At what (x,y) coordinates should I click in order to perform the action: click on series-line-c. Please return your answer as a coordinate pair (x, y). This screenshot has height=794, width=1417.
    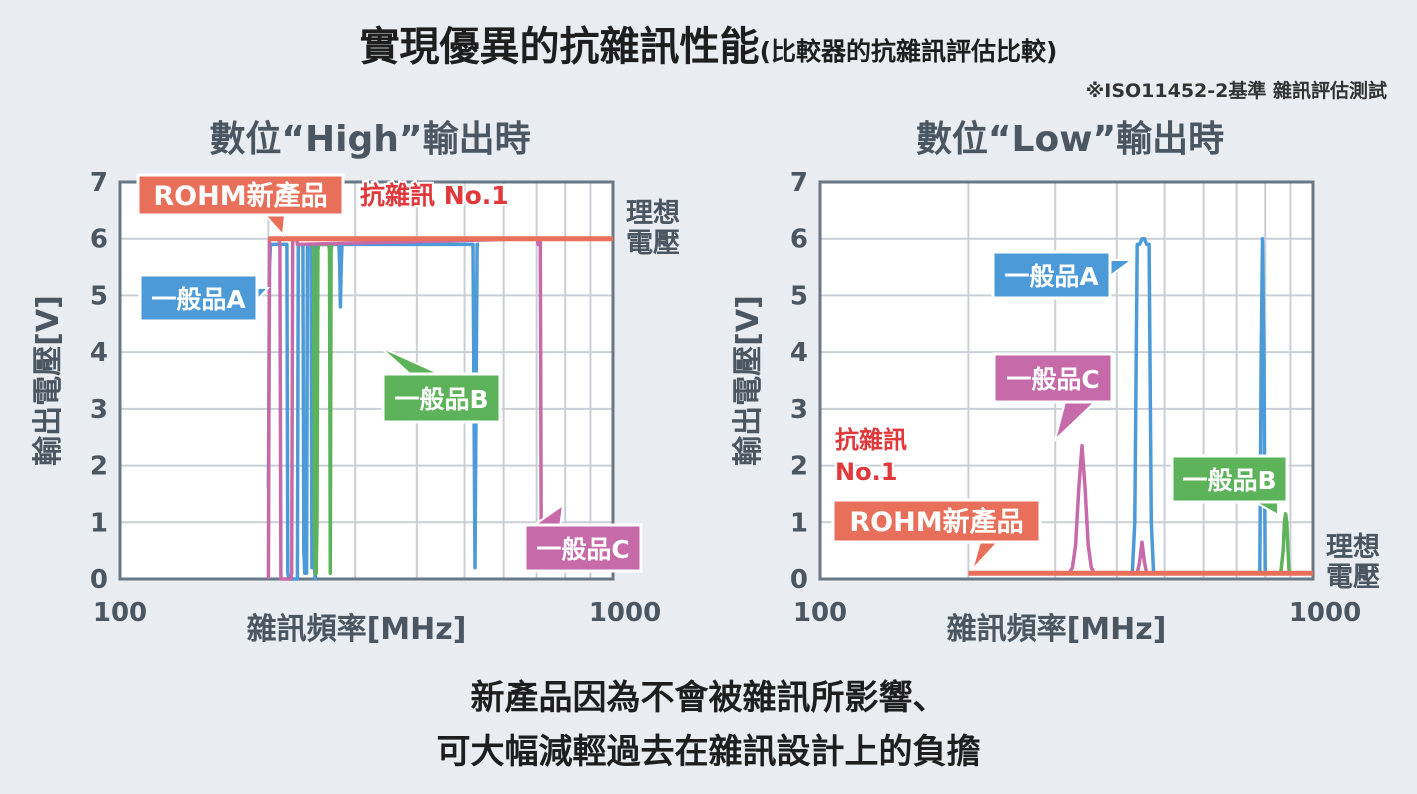
    Looking at the image, I should click on (1108, 509).